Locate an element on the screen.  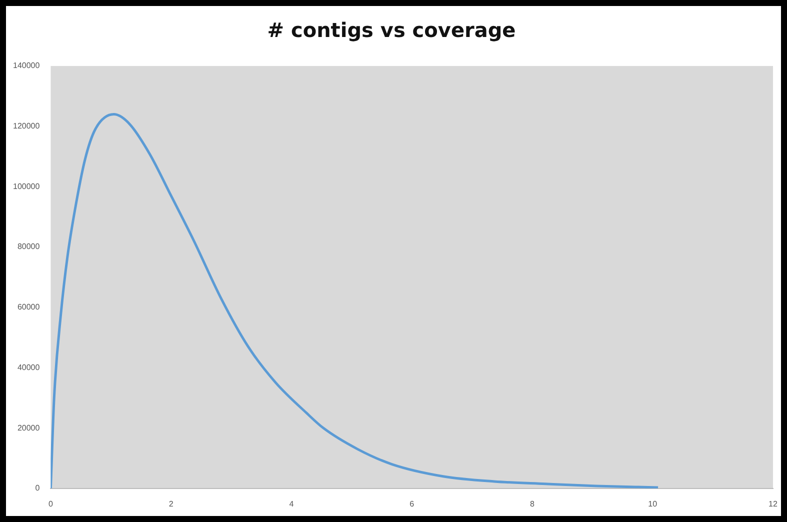
y-tick-label: 40000 is located at coordinates (28, 367).